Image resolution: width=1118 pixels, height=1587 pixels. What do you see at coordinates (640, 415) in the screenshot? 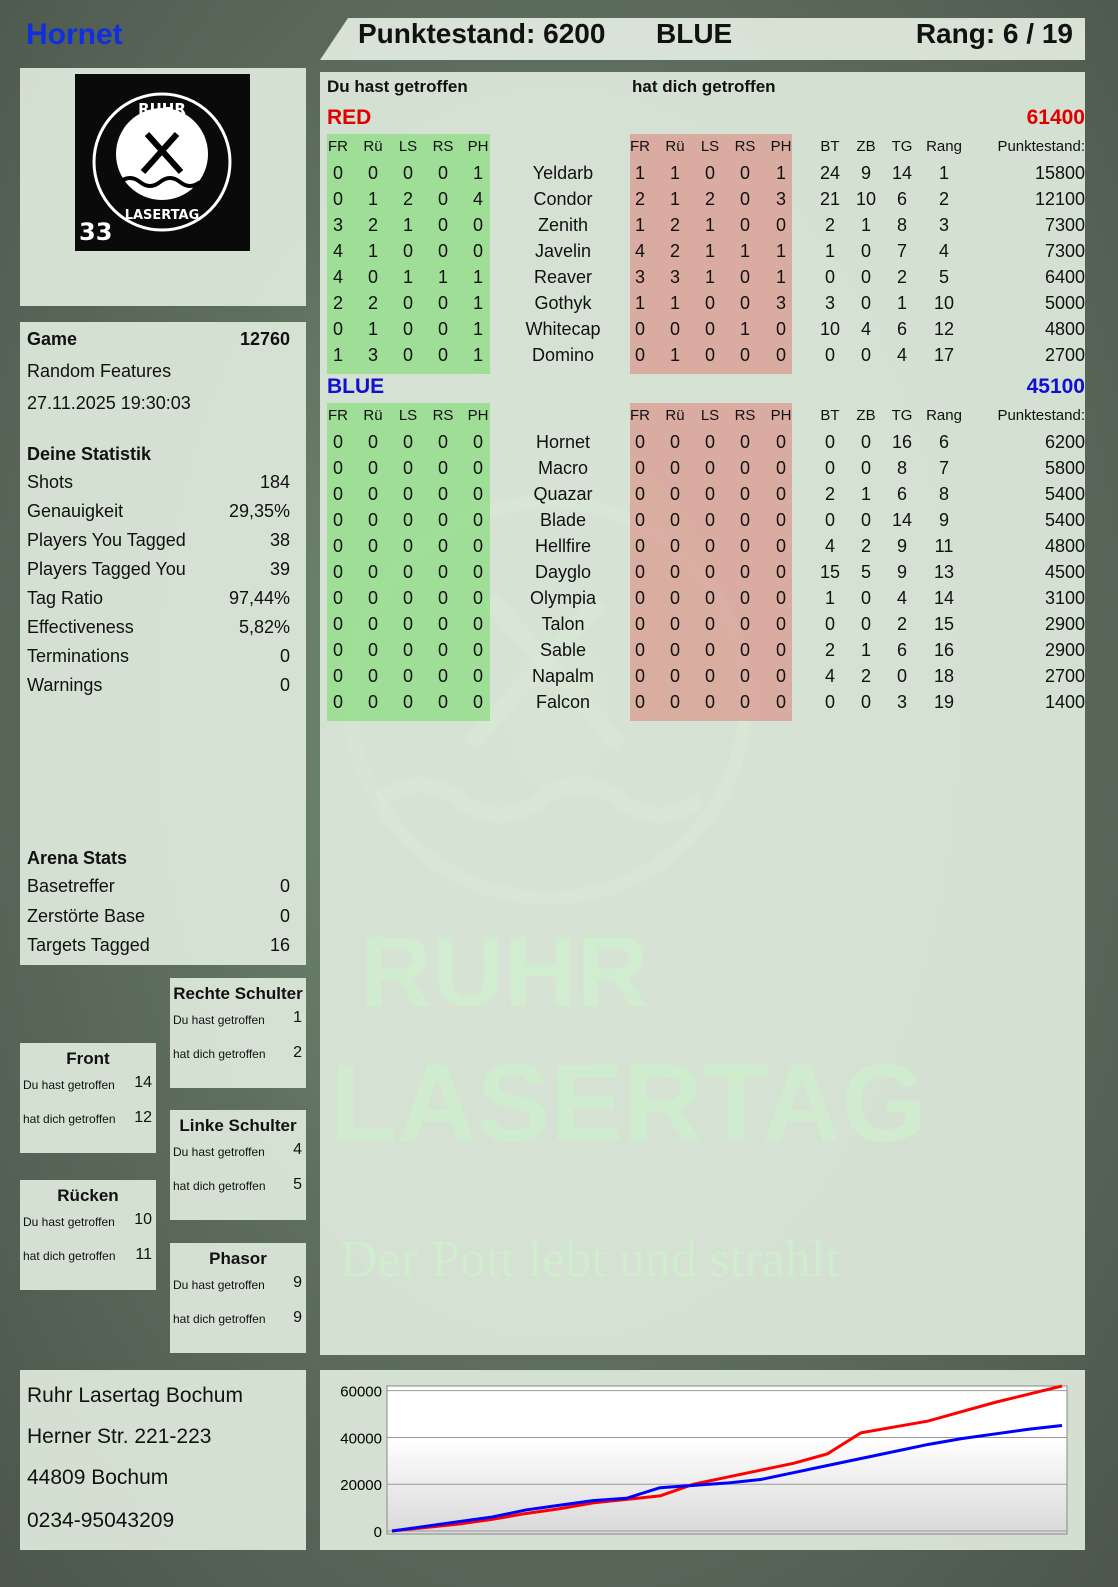
I see `hat-col-header: FR` at bounding box center [640, 415].